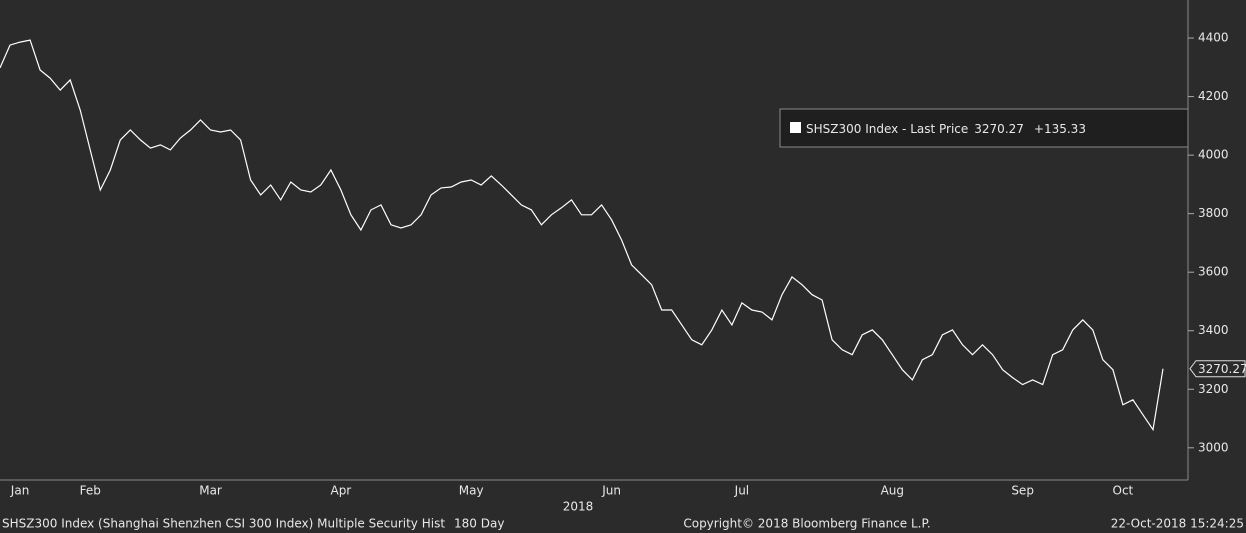 The image size is (1246, 533). Describe the element at coordinates (340, 491) in the screenshot. I see `x-tick-label: Apr` at that location.